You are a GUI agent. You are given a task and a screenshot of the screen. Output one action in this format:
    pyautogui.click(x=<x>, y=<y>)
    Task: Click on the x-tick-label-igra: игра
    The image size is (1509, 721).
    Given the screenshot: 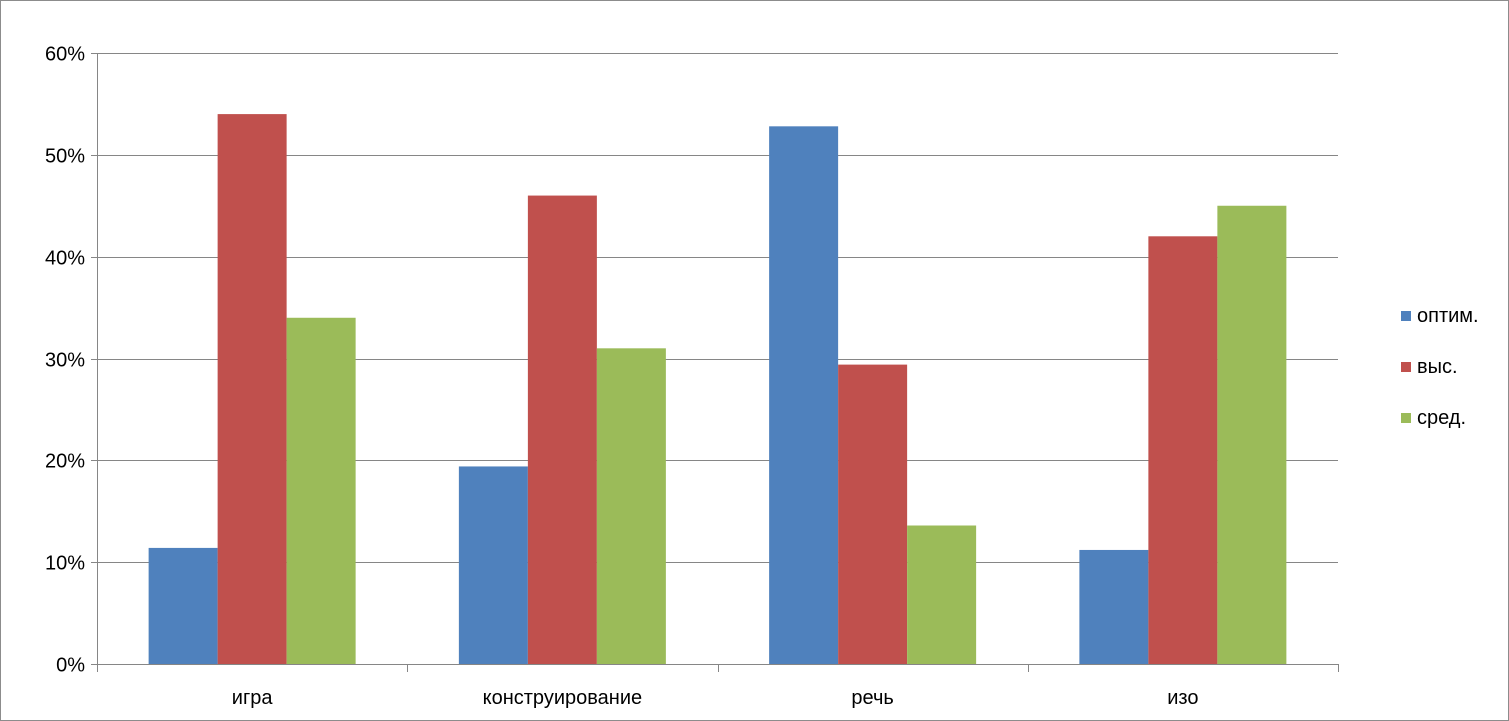 What is the action you would take?
    pyautogui.click(x=253, y=698)
    